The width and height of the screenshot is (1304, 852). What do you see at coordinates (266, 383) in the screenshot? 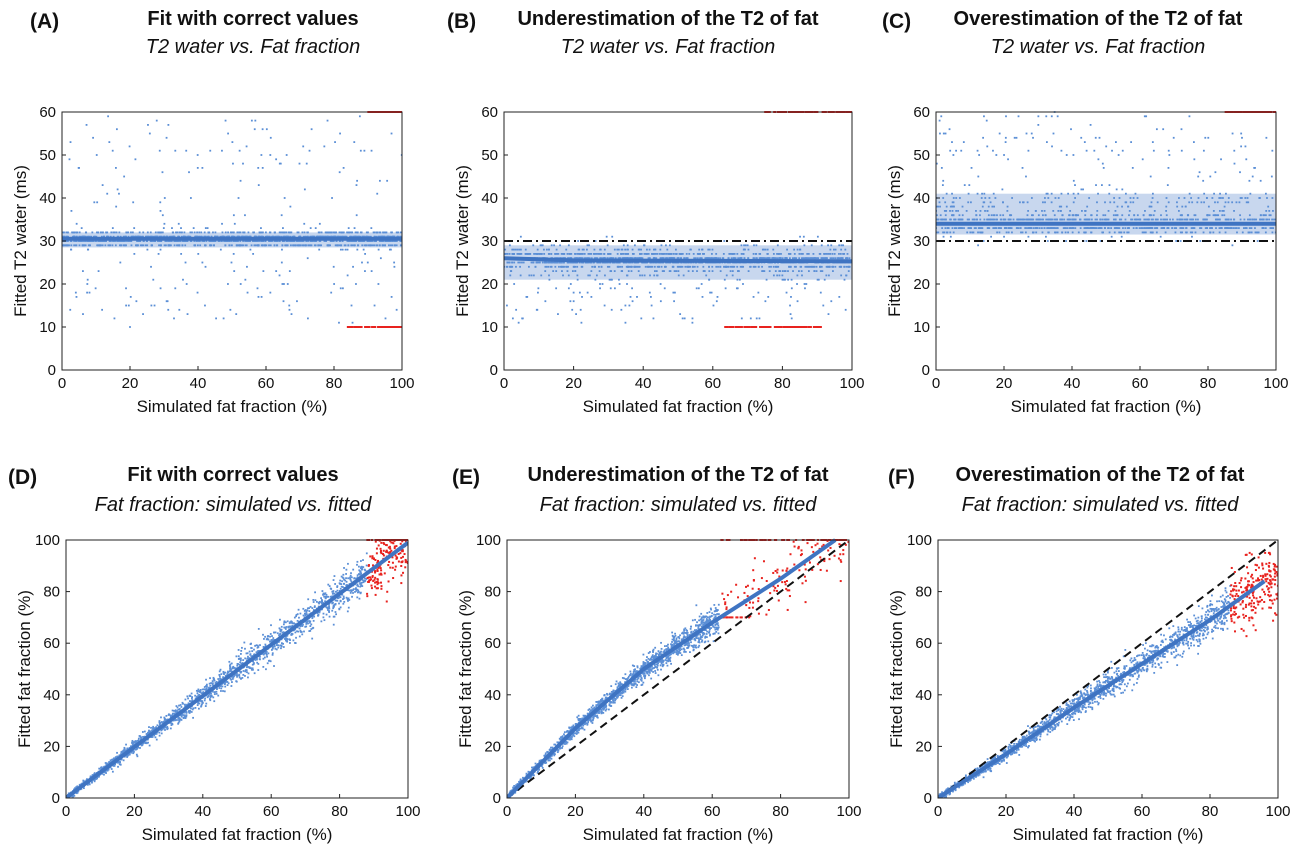
I see `x-tick-label: 60` at bounding box center [266, 383].